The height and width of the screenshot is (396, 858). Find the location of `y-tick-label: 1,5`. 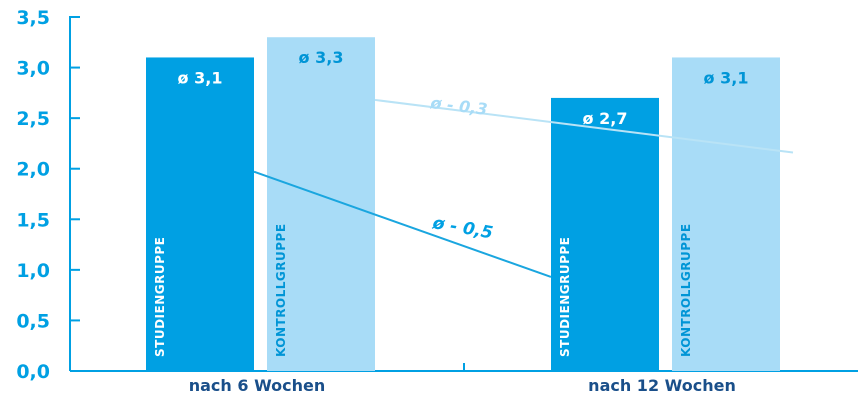

y-tick-label: 1,5 is located at coordinates (33, 220).